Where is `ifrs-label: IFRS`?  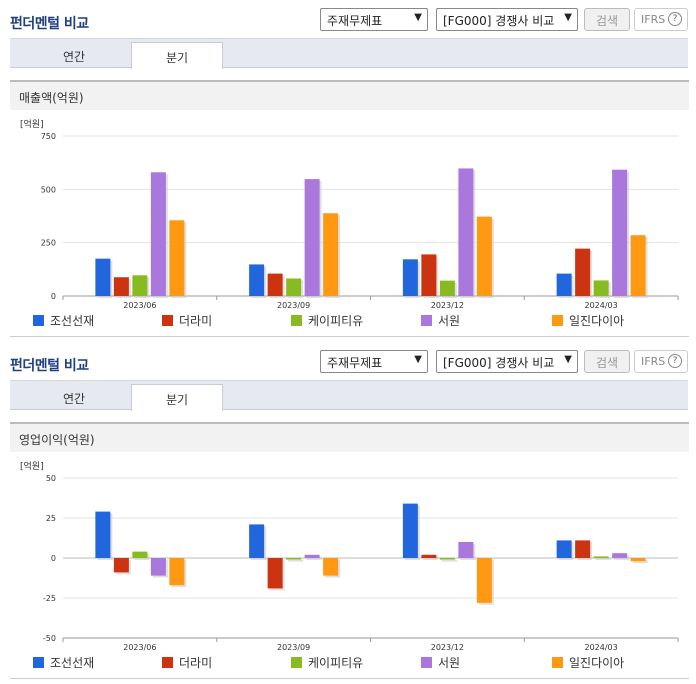
ifrs-label: IFRS is located at coordinates (653, 19).